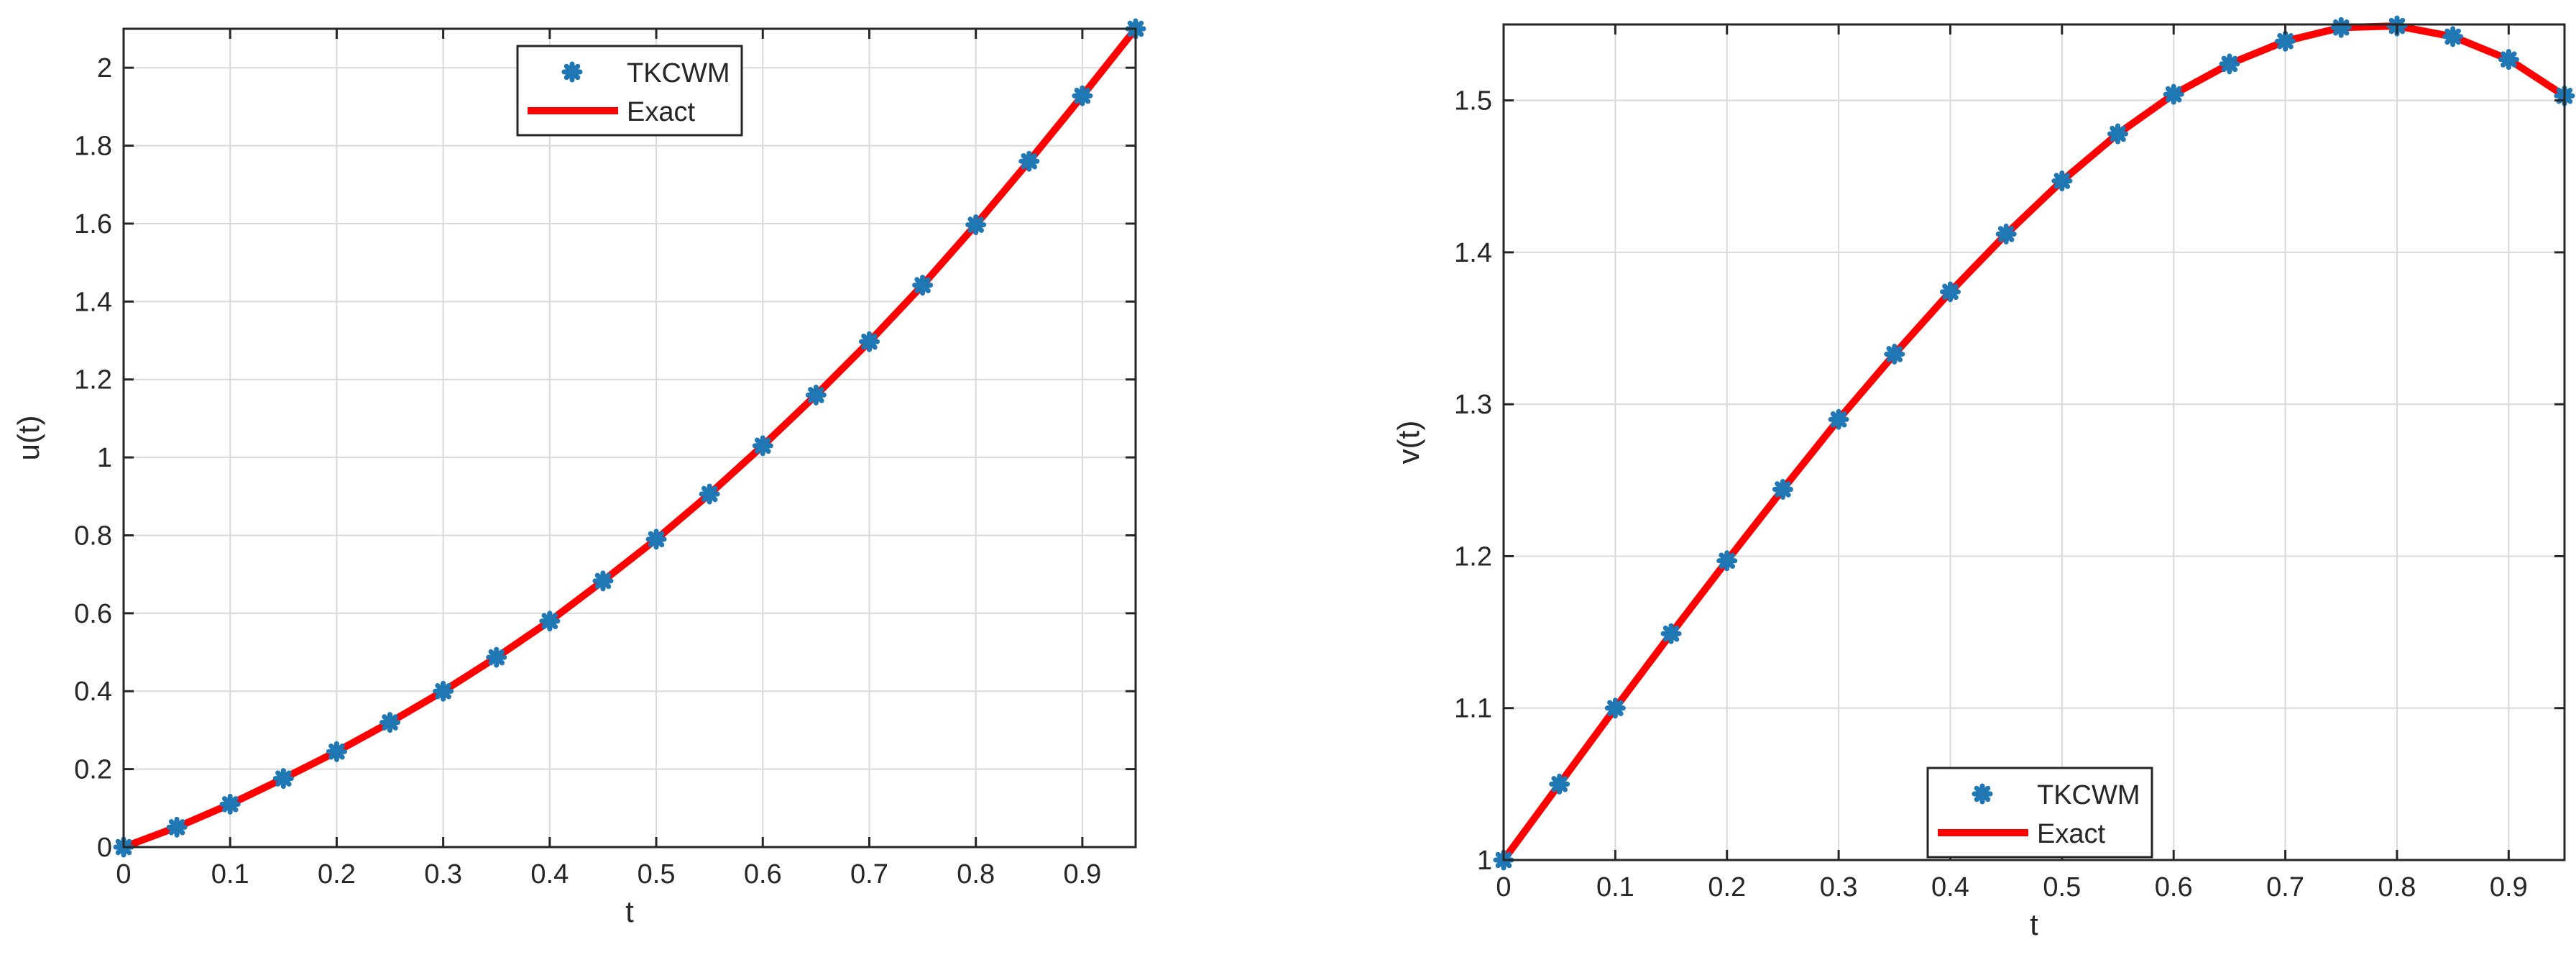 The image size is (2576, 965). I want to click on y-tick-label: 1.6, so click(93, 224).